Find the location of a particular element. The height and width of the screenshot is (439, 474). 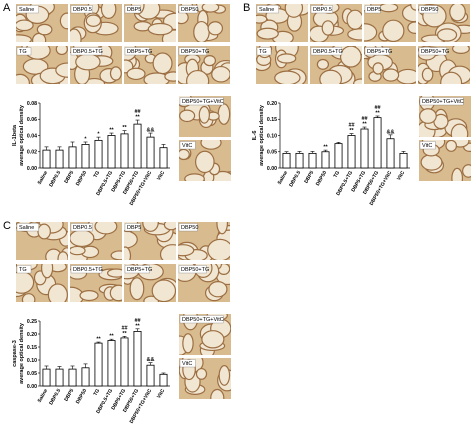

y-tick-label: 0.05 is located at coordinates (32, 374).